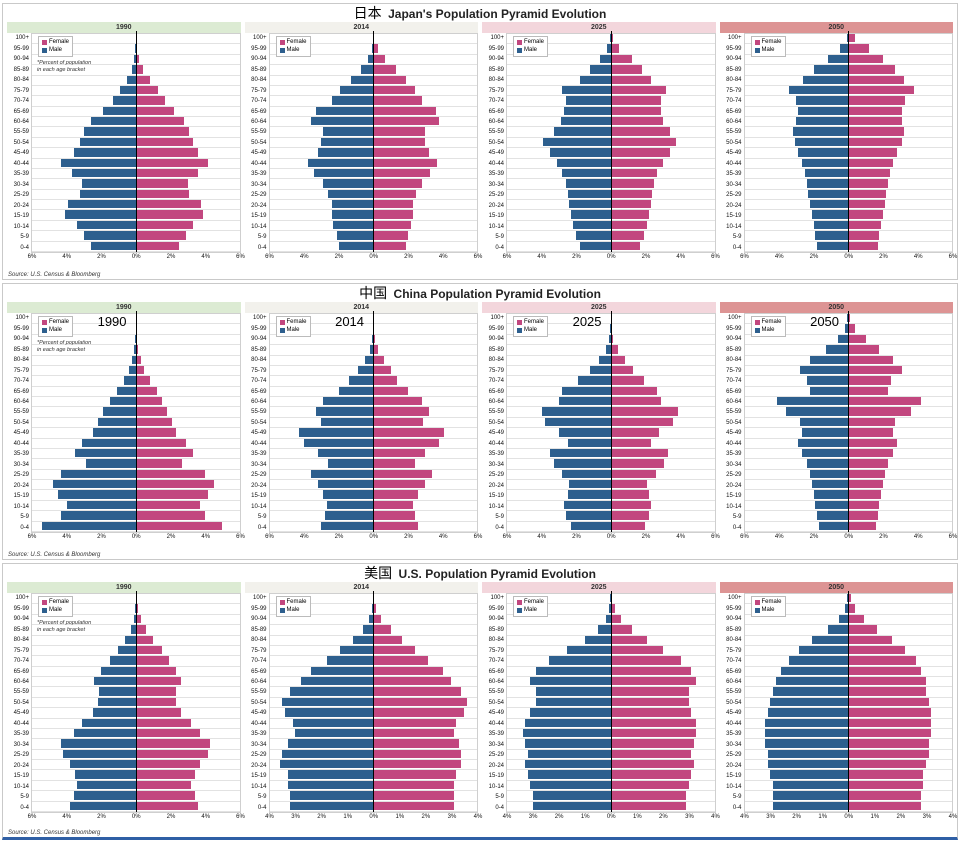 The width and height of the screenshot is (960, 857). What do you see at coordinates (734, 101) in the screenshot?
I see `age-label: 70-74` at bounding box center [734, 101].